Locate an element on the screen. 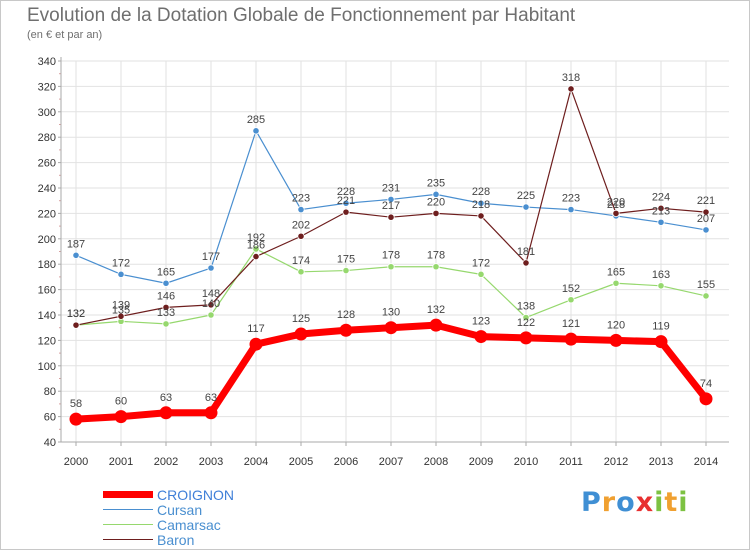 The image size is (750, 550). x-tick-label: 2009 is located at coordinates (481, 462).